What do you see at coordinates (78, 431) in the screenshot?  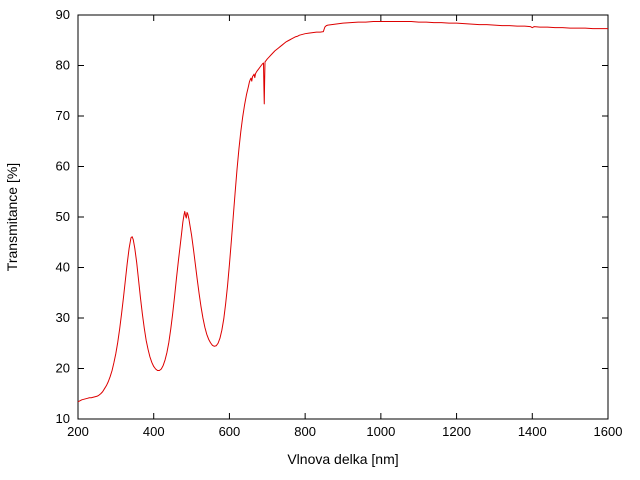 I see `x-tick-label: 200` at bounding box center [78, 431].